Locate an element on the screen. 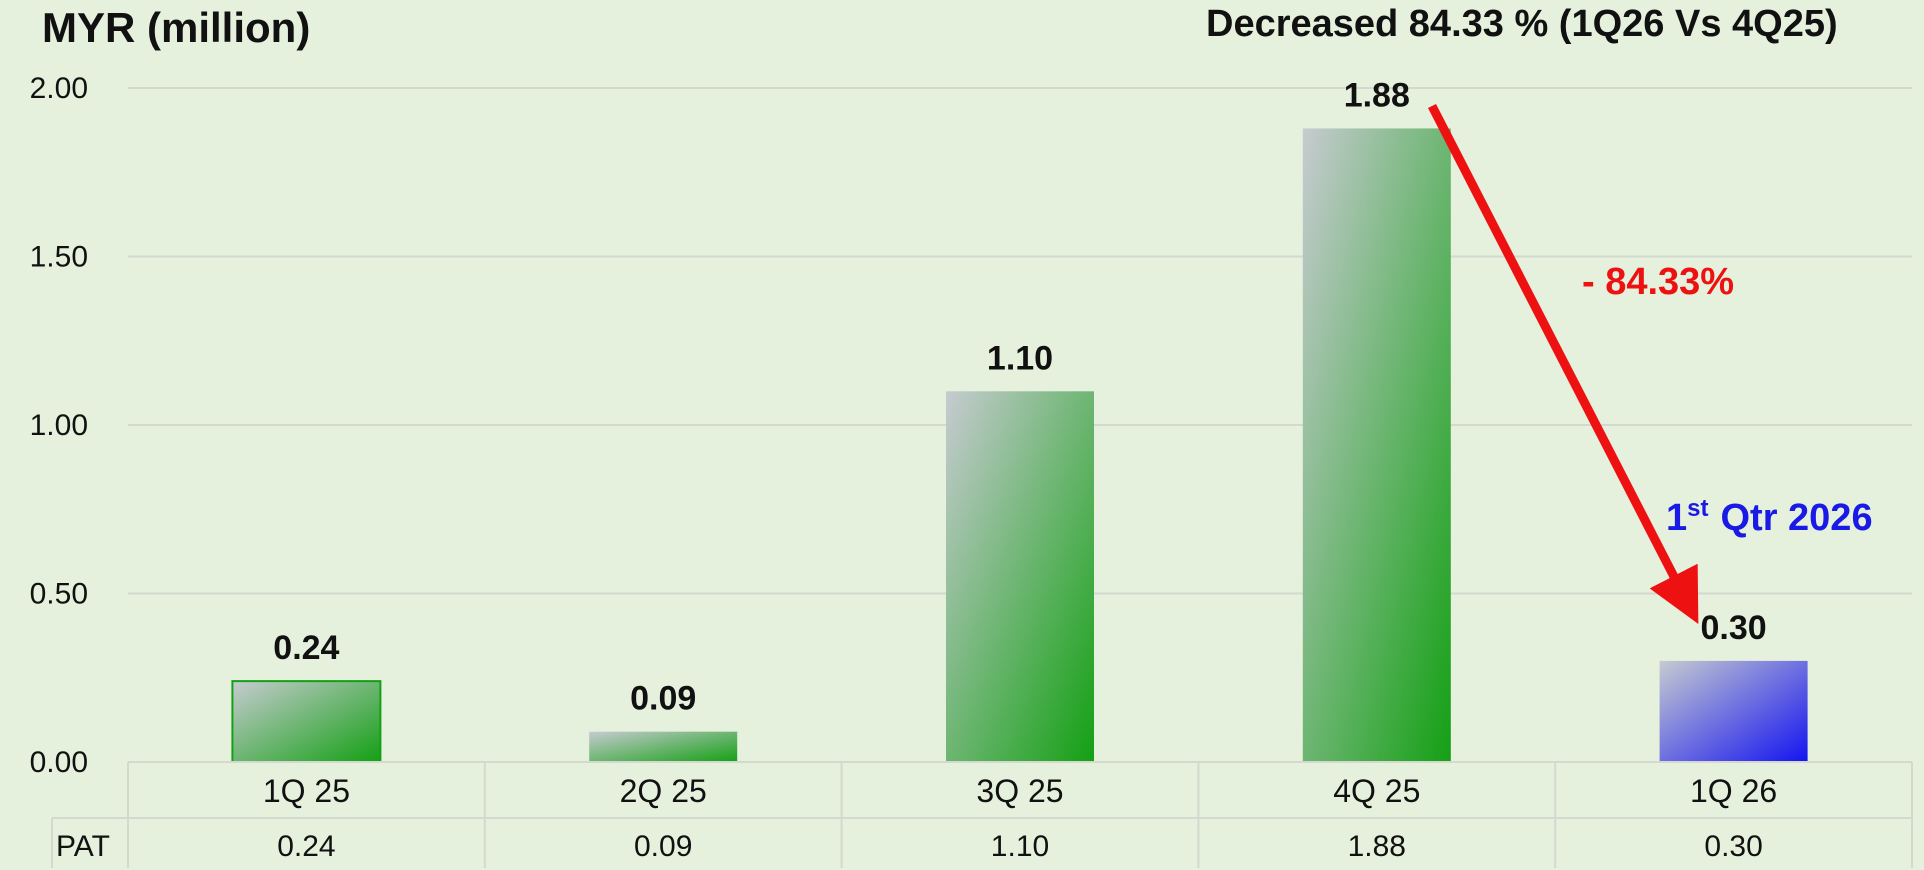 The image size is (1924, 870). unit-label: MYR (million) is located at coordinates (176, 27).